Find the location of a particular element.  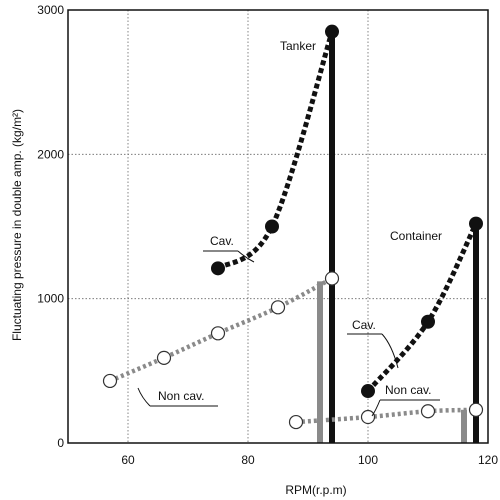

tanker-cav-leader is located at coordinates (246, 256).